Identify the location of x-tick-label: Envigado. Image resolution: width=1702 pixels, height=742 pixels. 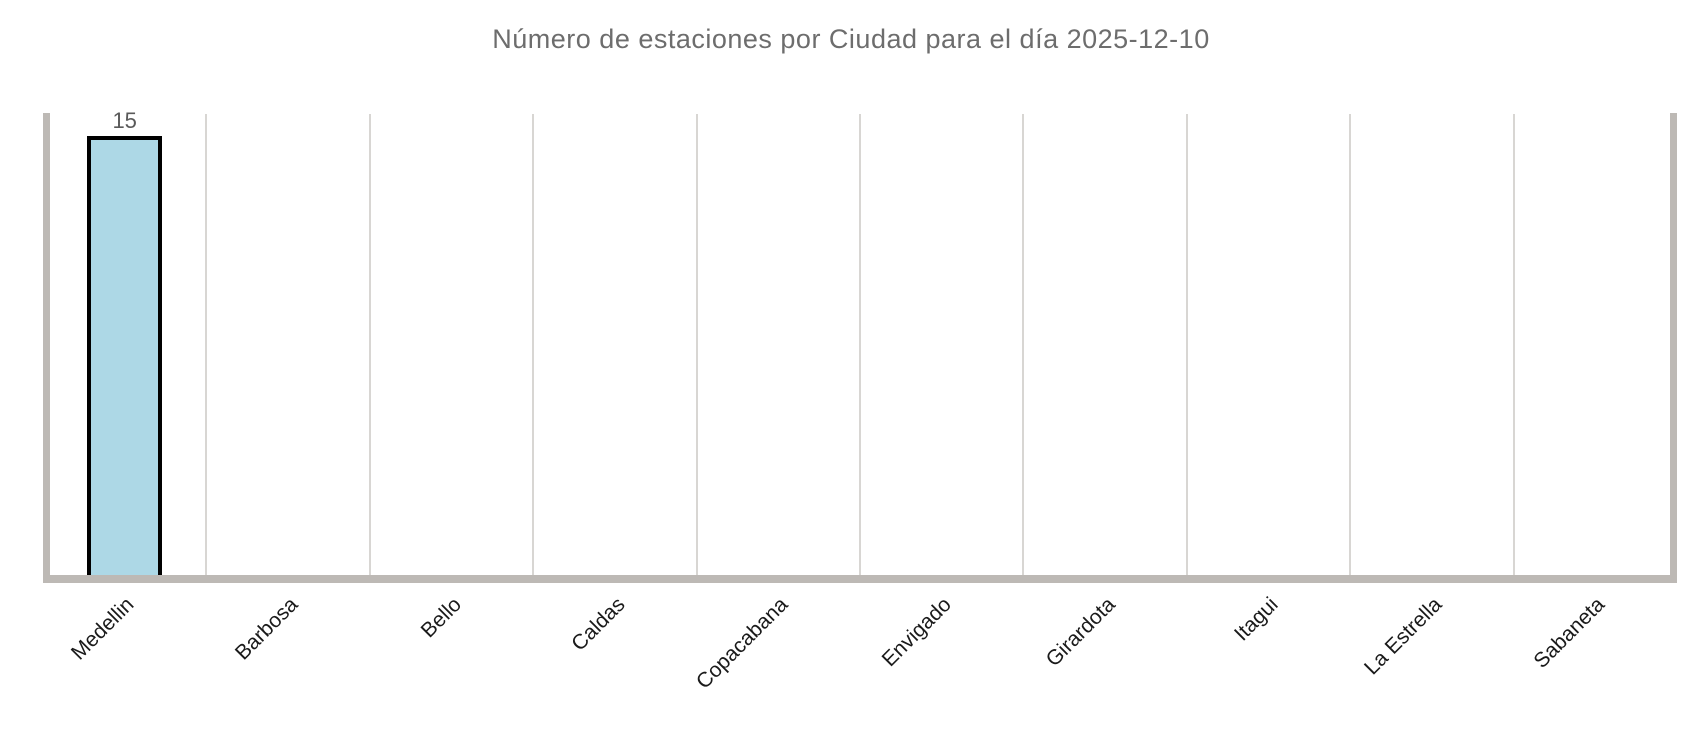
(916, 632).